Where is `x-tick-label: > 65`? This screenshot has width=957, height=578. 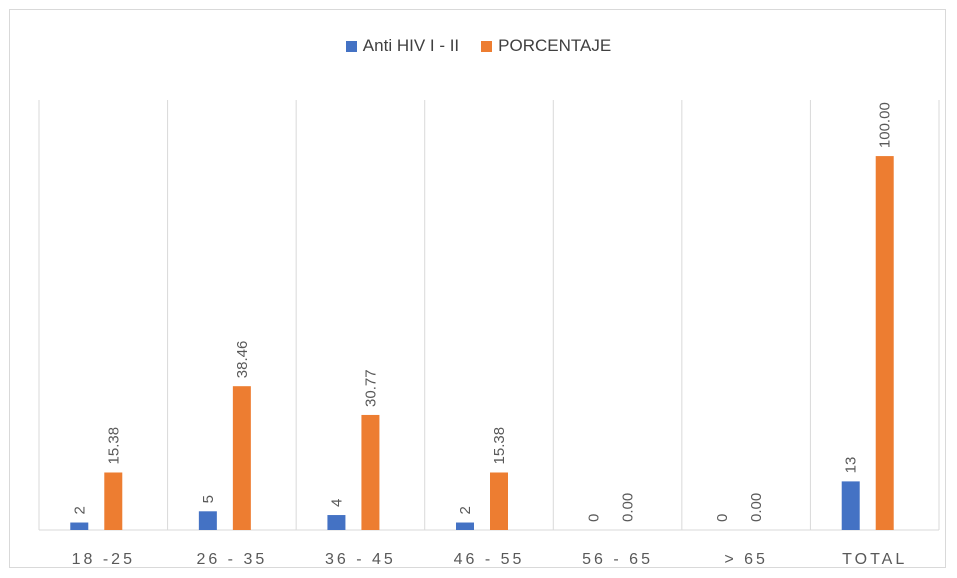
x-tick-label: > 65 is located at coordinates (746, 559).